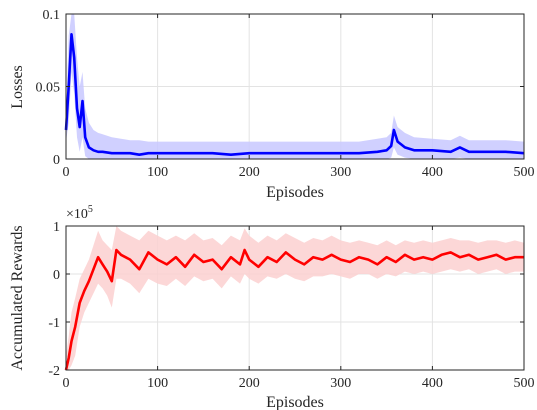 Image resolution: width=537 pixels, height=410 pixels. What do you see at coordinates (157, 383) in the screenshot?
I see `rewards-x-tick-label: 100` at bounding box center [157, 383].